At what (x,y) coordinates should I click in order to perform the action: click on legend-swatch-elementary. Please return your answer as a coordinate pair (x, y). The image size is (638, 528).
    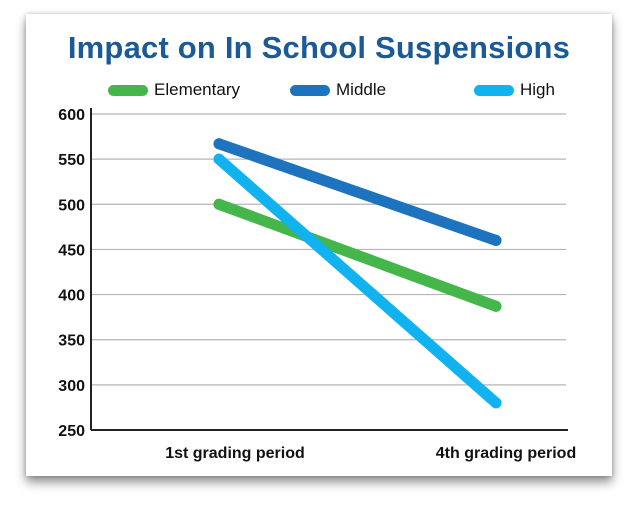
    Looking at the image, I should click on (128, 90).